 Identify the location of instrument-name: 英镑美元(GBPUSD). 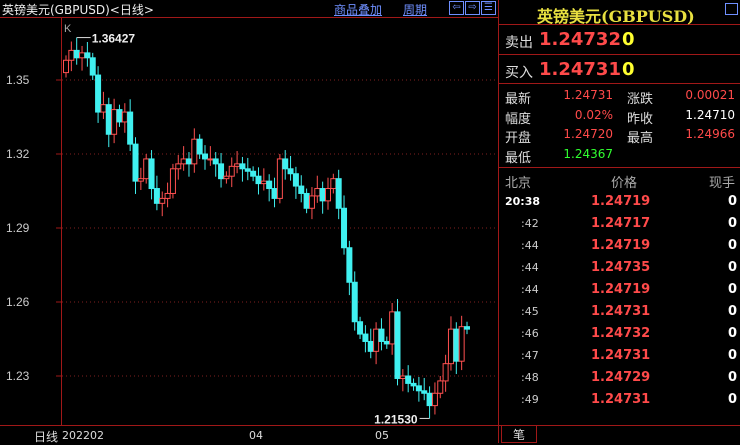
(616, 16).